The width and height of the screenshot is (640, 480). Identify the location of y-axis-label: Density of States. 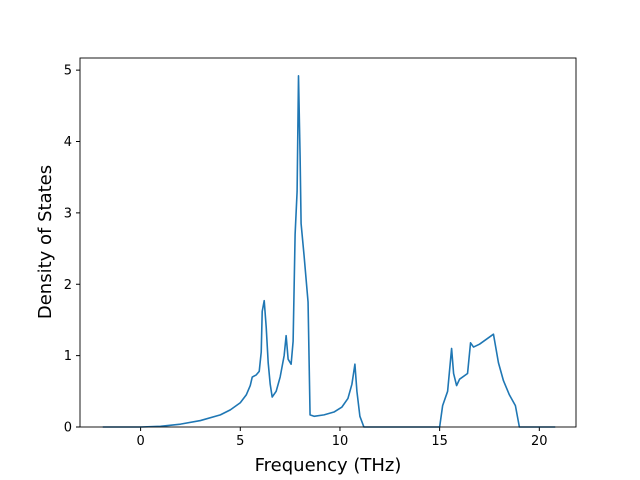
(45, 242).